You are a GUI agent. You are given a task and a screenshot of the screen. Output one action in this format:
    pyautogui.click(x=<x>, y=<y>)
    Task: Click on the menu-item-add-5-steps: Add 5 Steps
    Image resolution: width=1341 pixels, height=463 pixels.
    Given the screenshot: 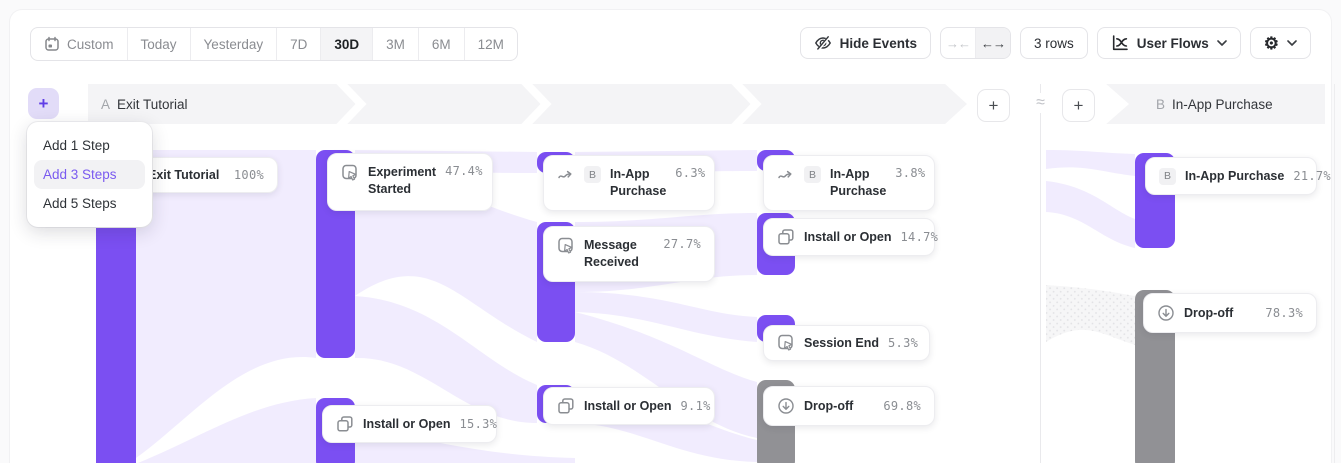 What is the action you would take?
    pyautogui.click(x=80, y=203)
    